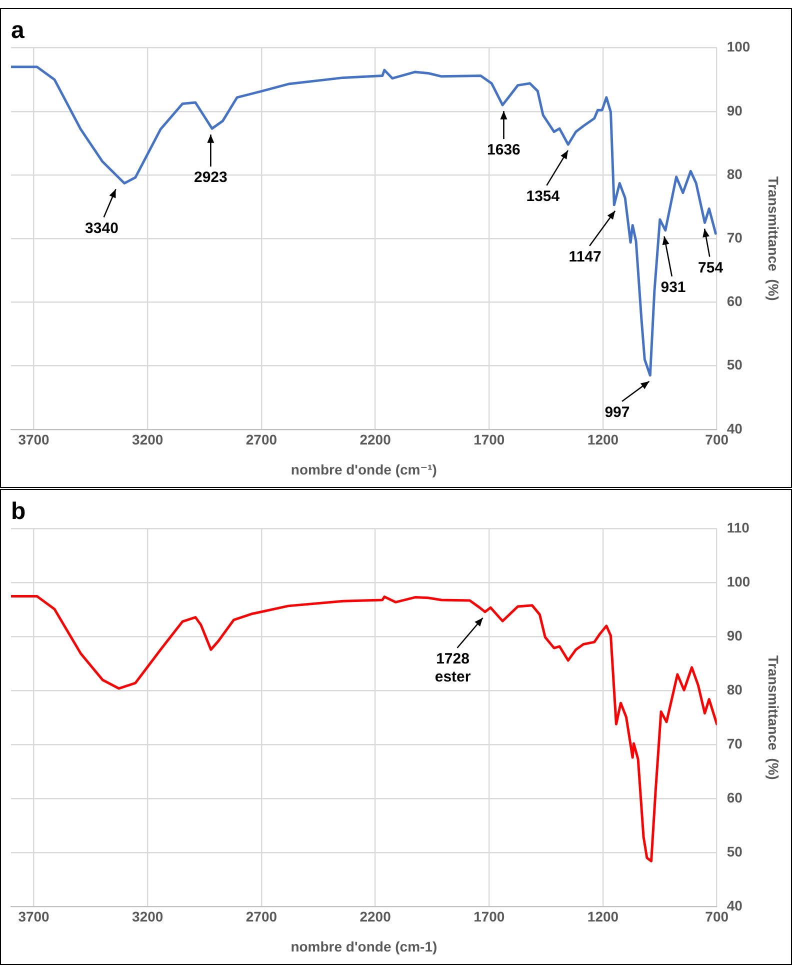 The image size is (800, 969). What do you see at coordinates (673, 287) in the screenshot?
I see `annotation: 931` at bounding box center [673, 287].